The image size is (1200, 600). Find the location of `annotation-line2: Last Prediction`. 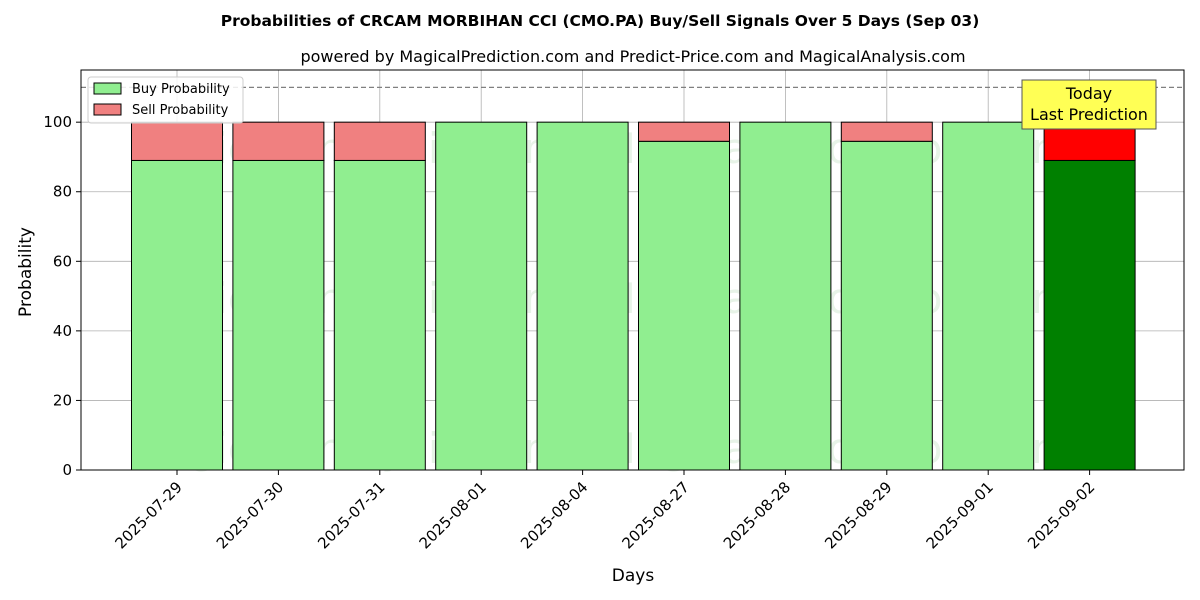

annotation-line2: Last Prediction is located at coordinates (1089, 114).